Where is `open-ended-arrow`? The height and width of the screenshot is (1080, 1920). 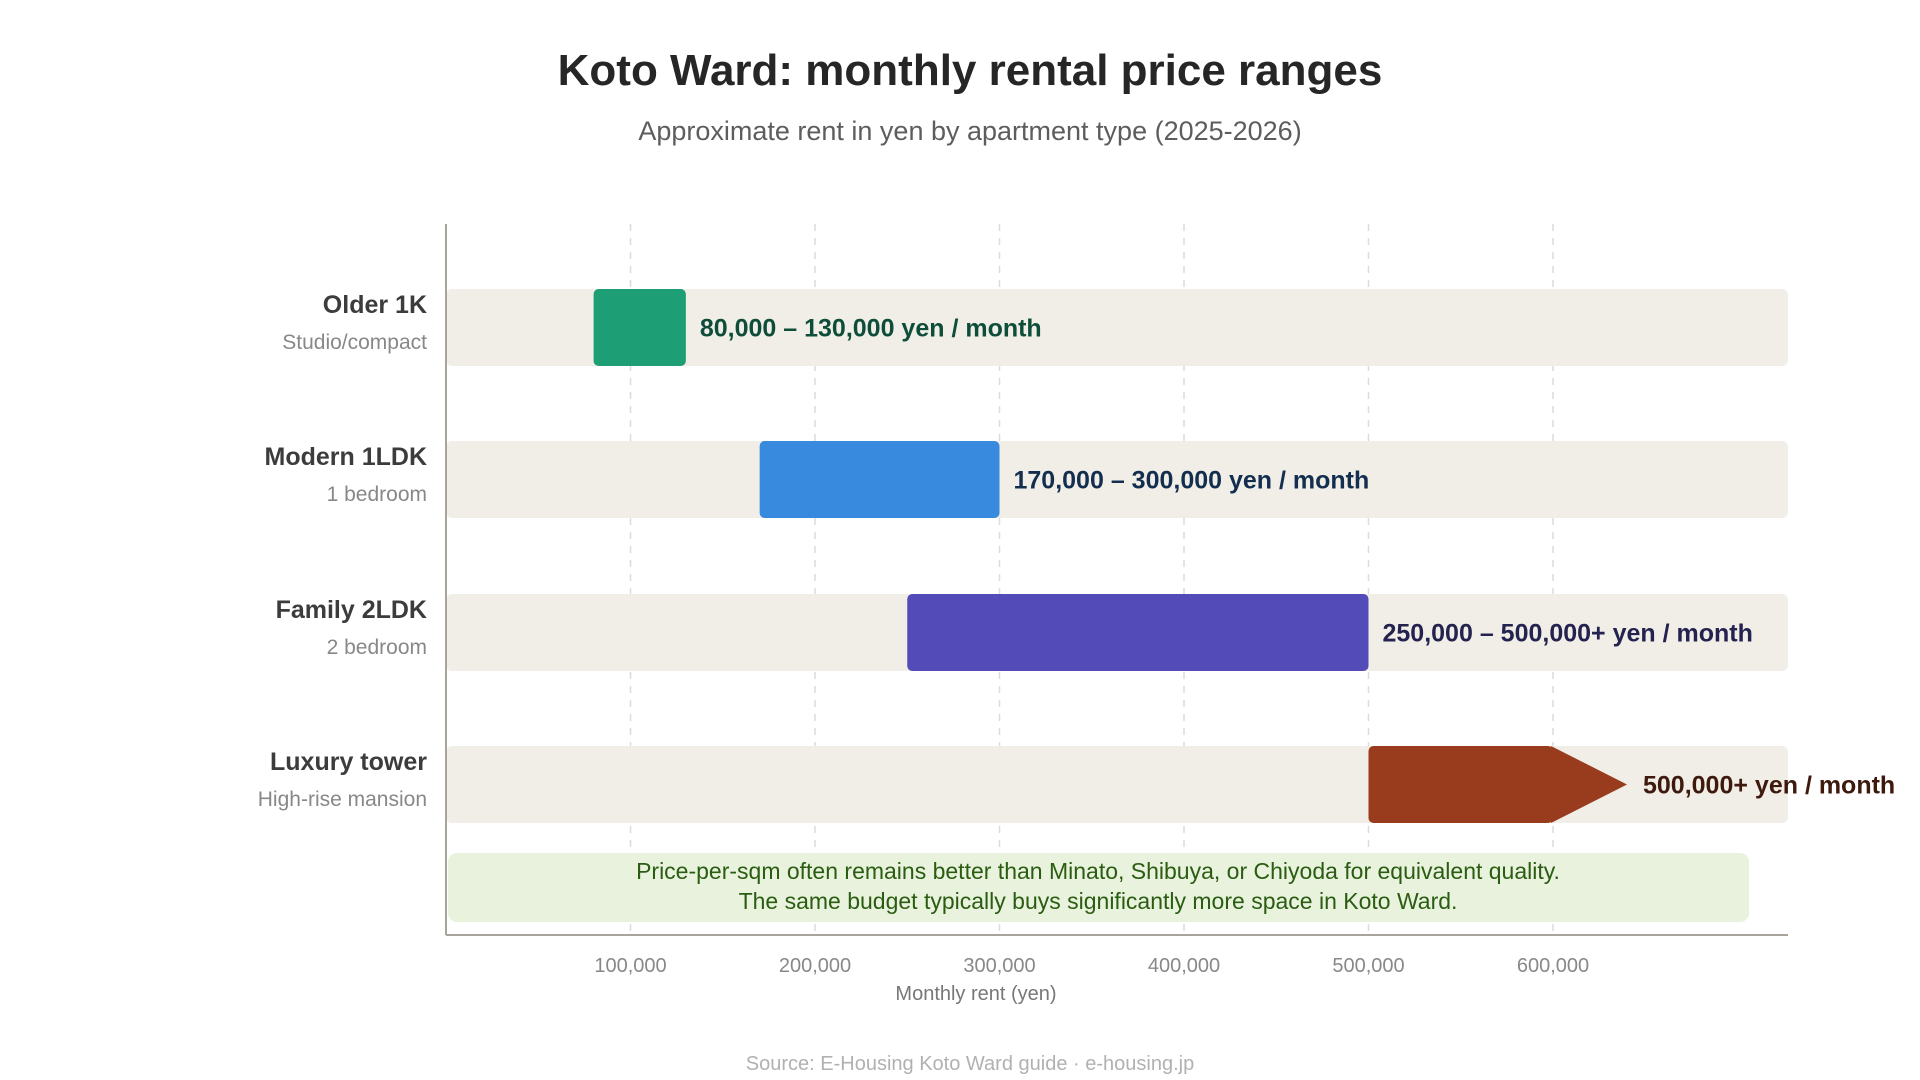 open-ended-arrow is located at coordinates (1589, 784).